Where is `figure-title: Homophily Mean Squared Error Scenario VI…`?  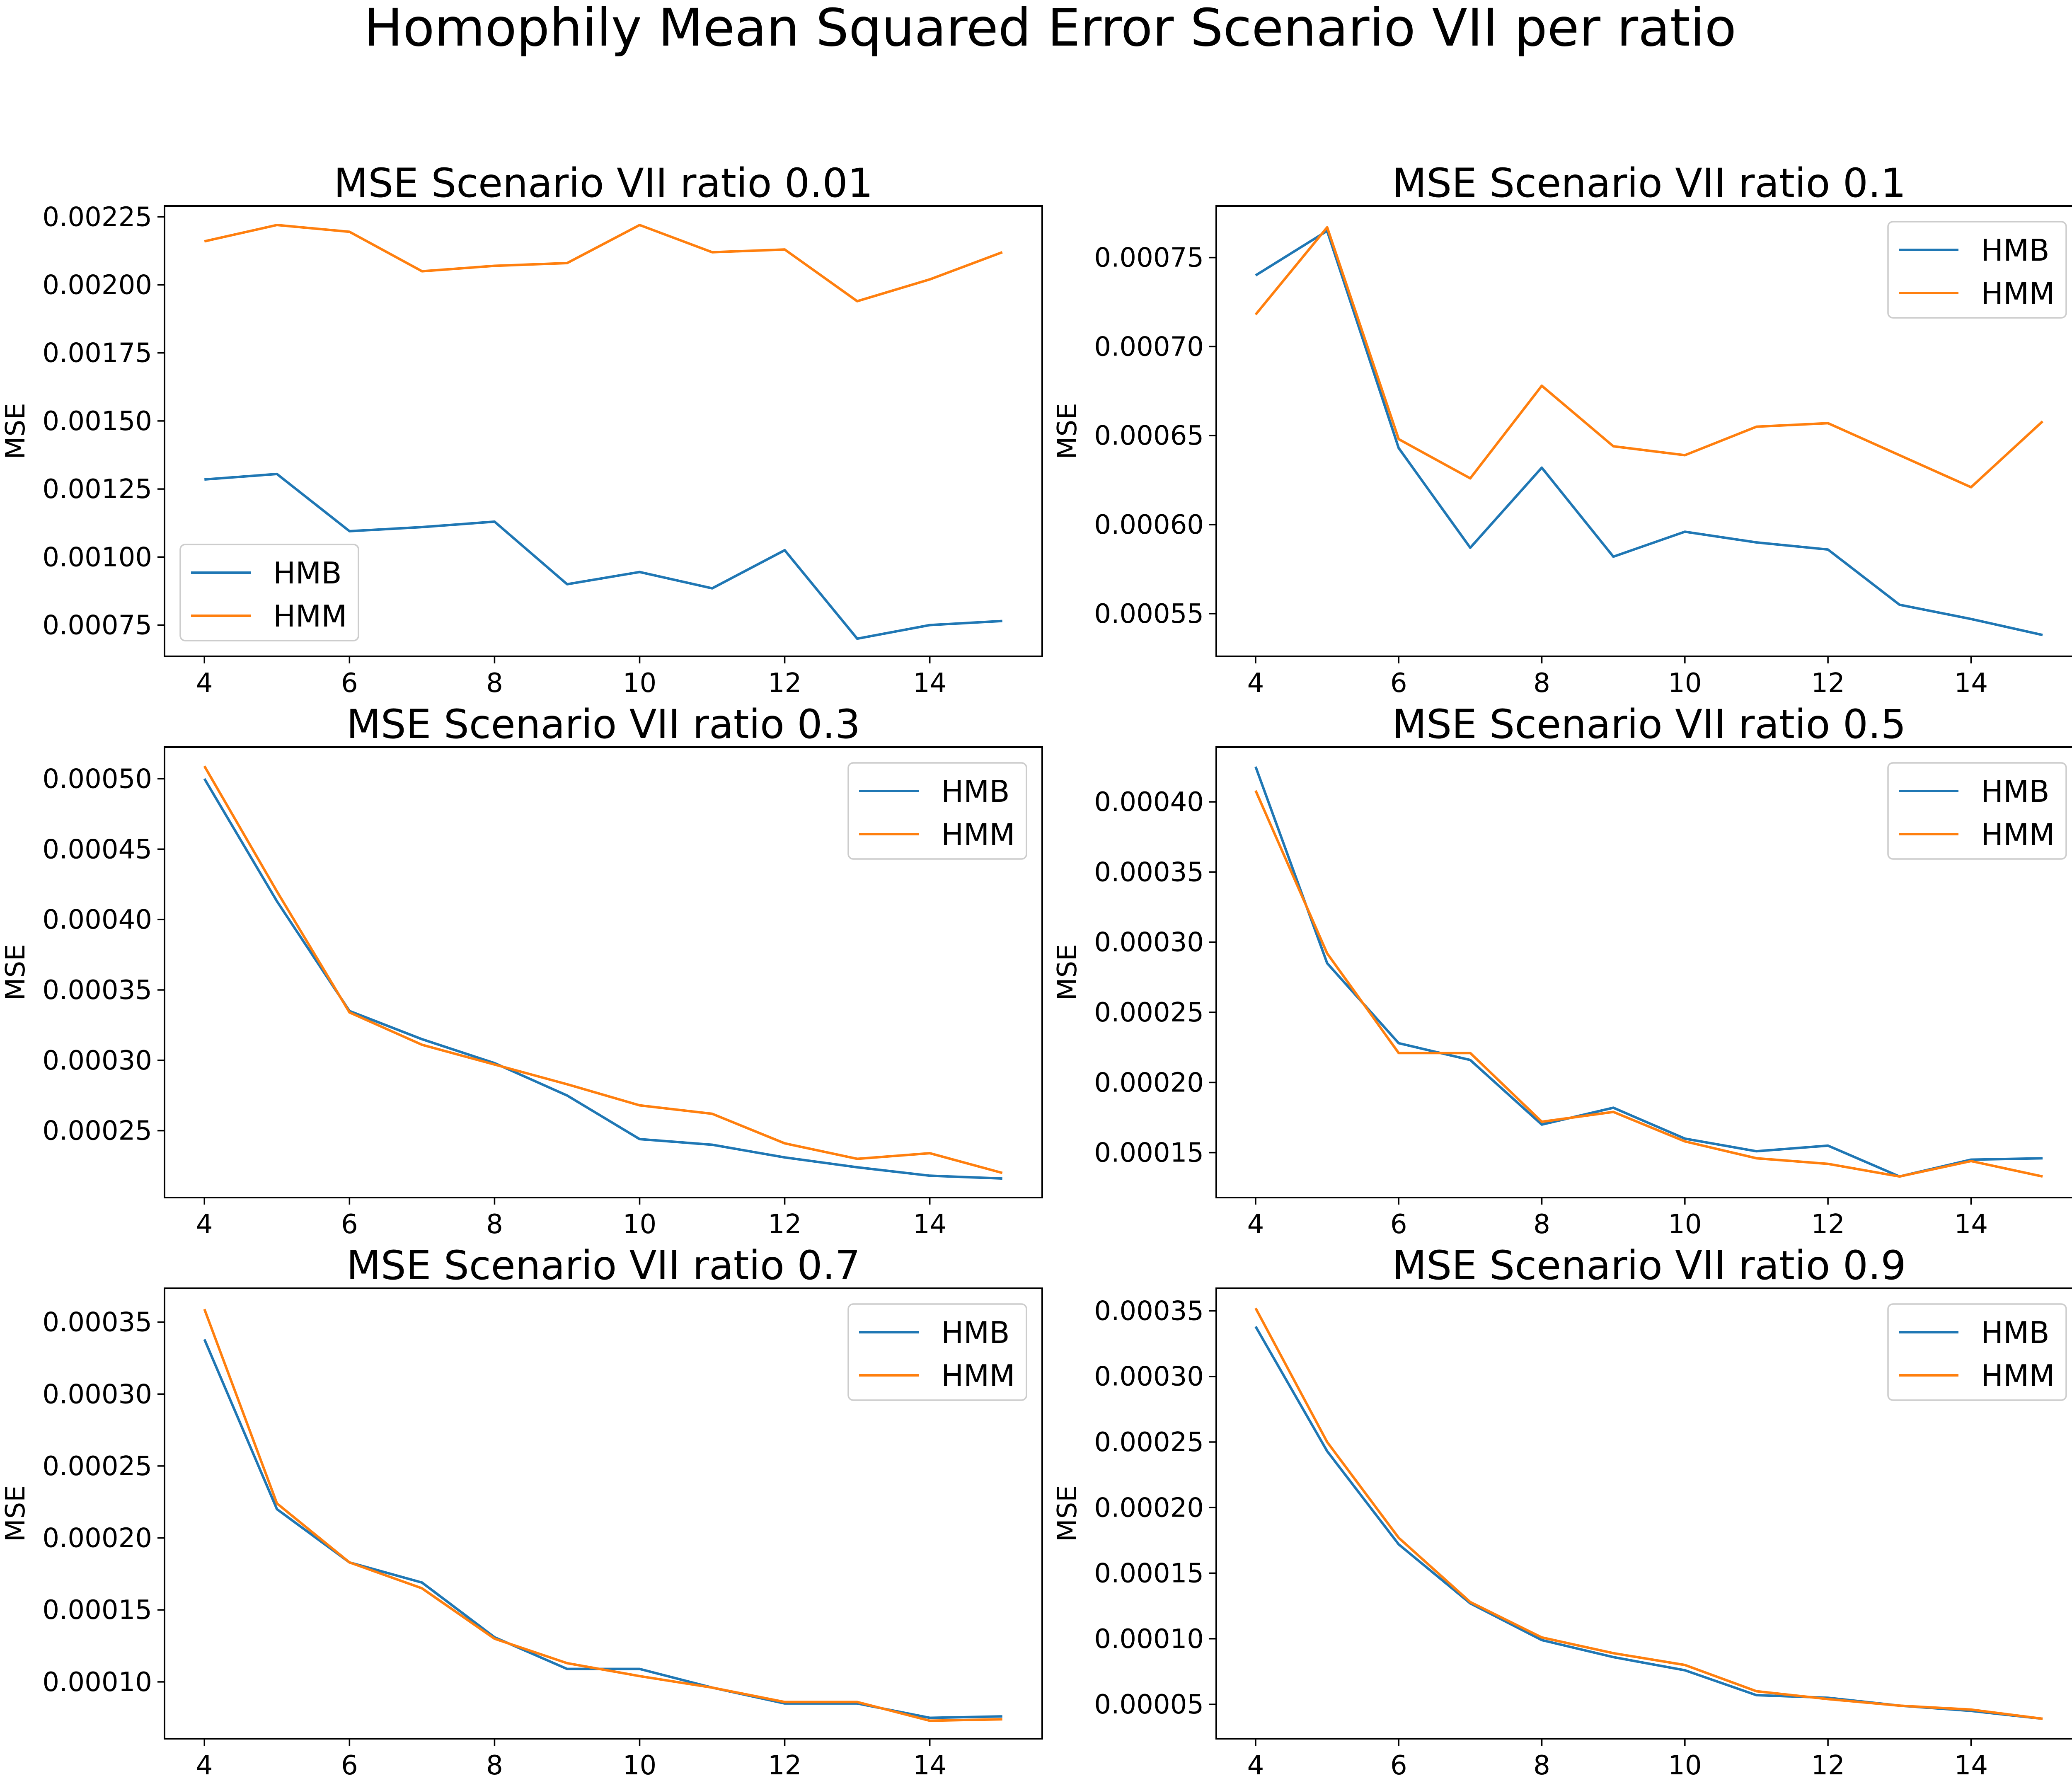 figure-title: Homophily Mean Squared Error Scenario VI… is located at coordinates (1050, 29).